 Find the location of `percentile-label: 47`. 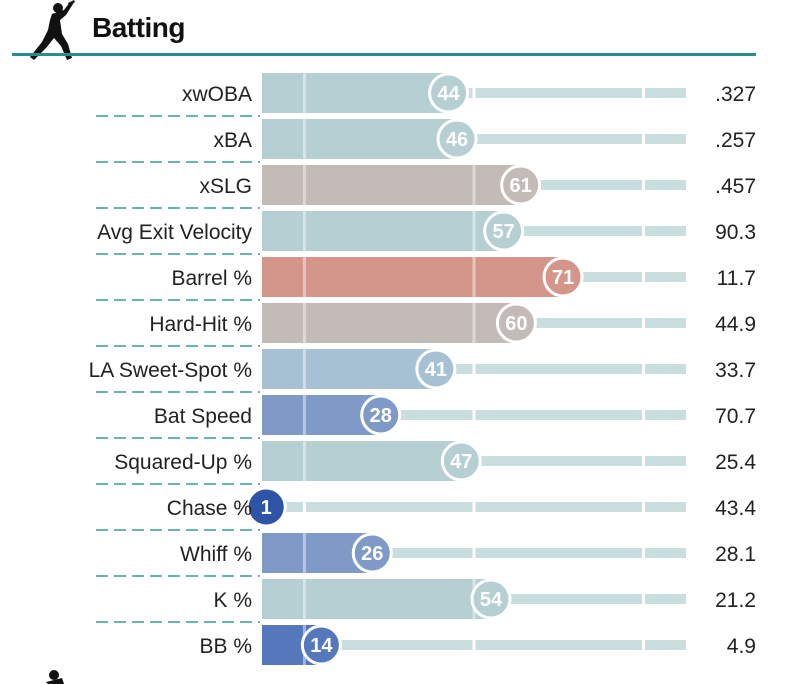

percentile-label: 47 is located at coordinates (461, 462).